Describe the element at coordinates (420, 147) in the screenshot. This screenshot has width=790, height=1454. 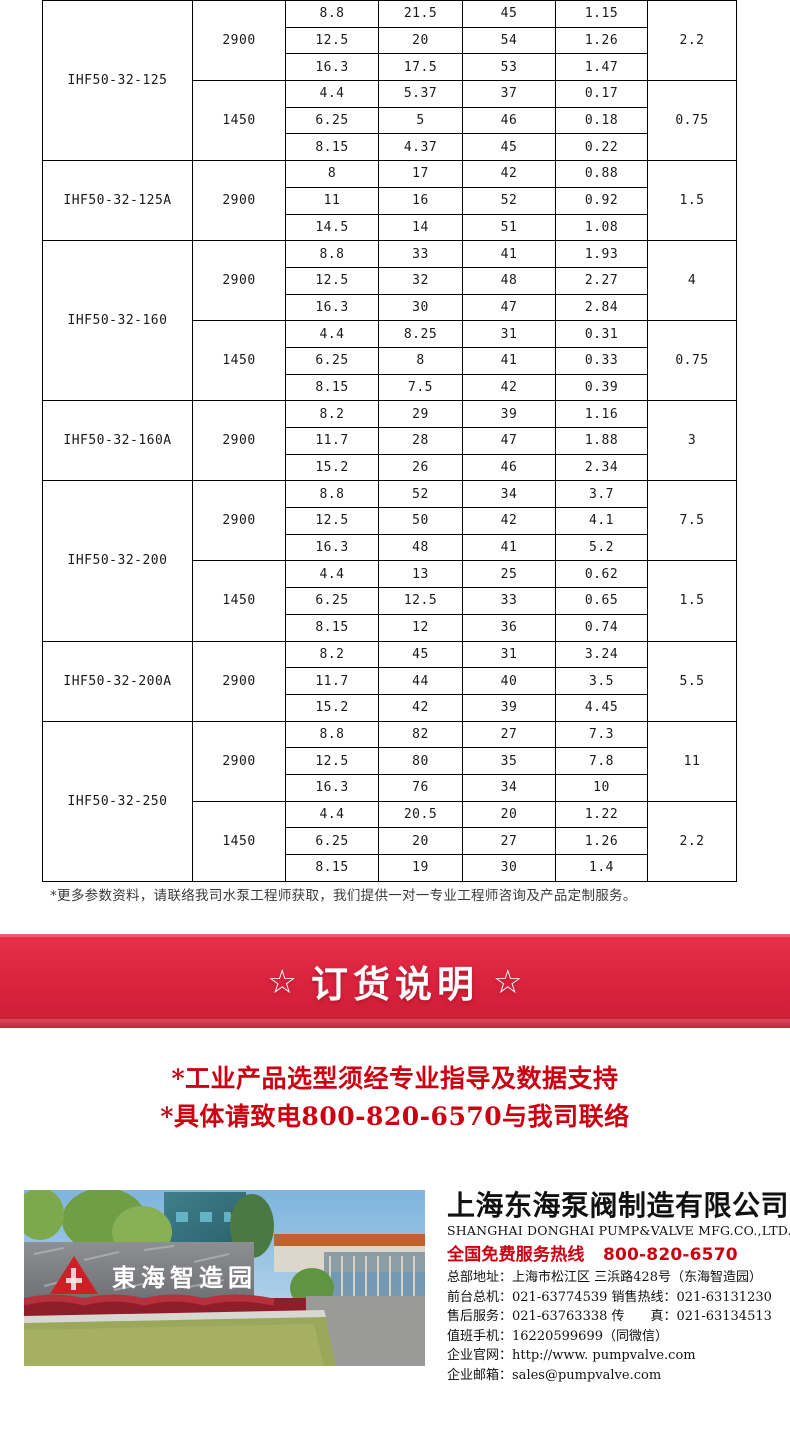
I see `cell-head: 4.37` at that location.